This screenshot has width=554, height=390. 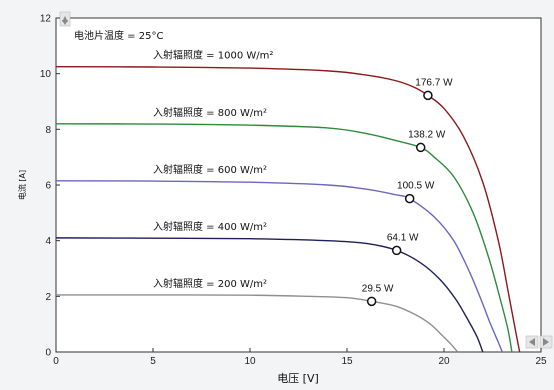 I want to click on curve-label: 入射辐照度 = 800 W/m², so click(x=210, y=112).